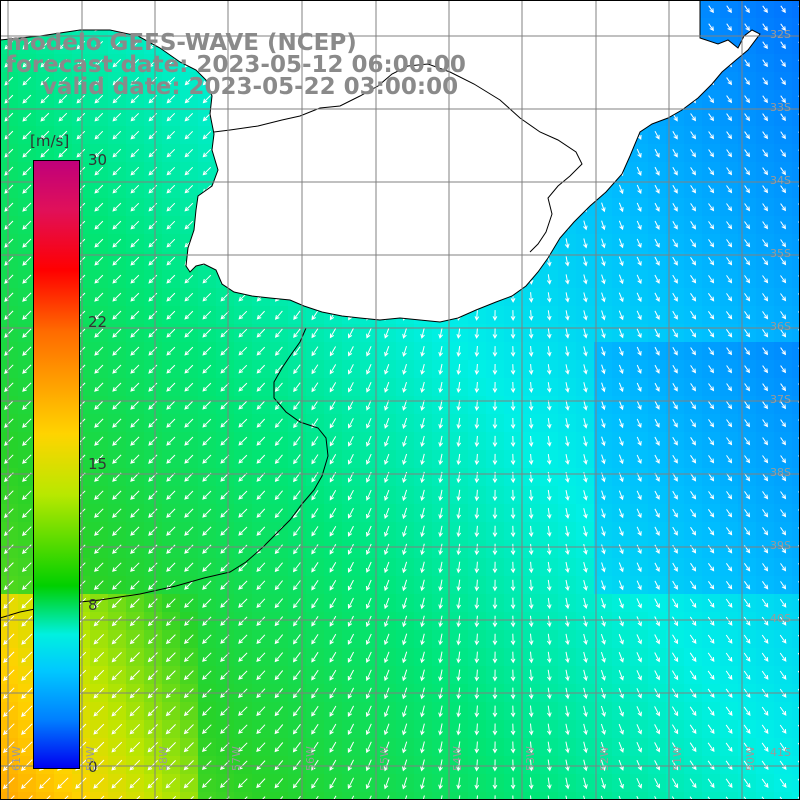 The width and height of the screenshot is (800, 800). I want to click on latitude-label: 35S, so click(780, 253).